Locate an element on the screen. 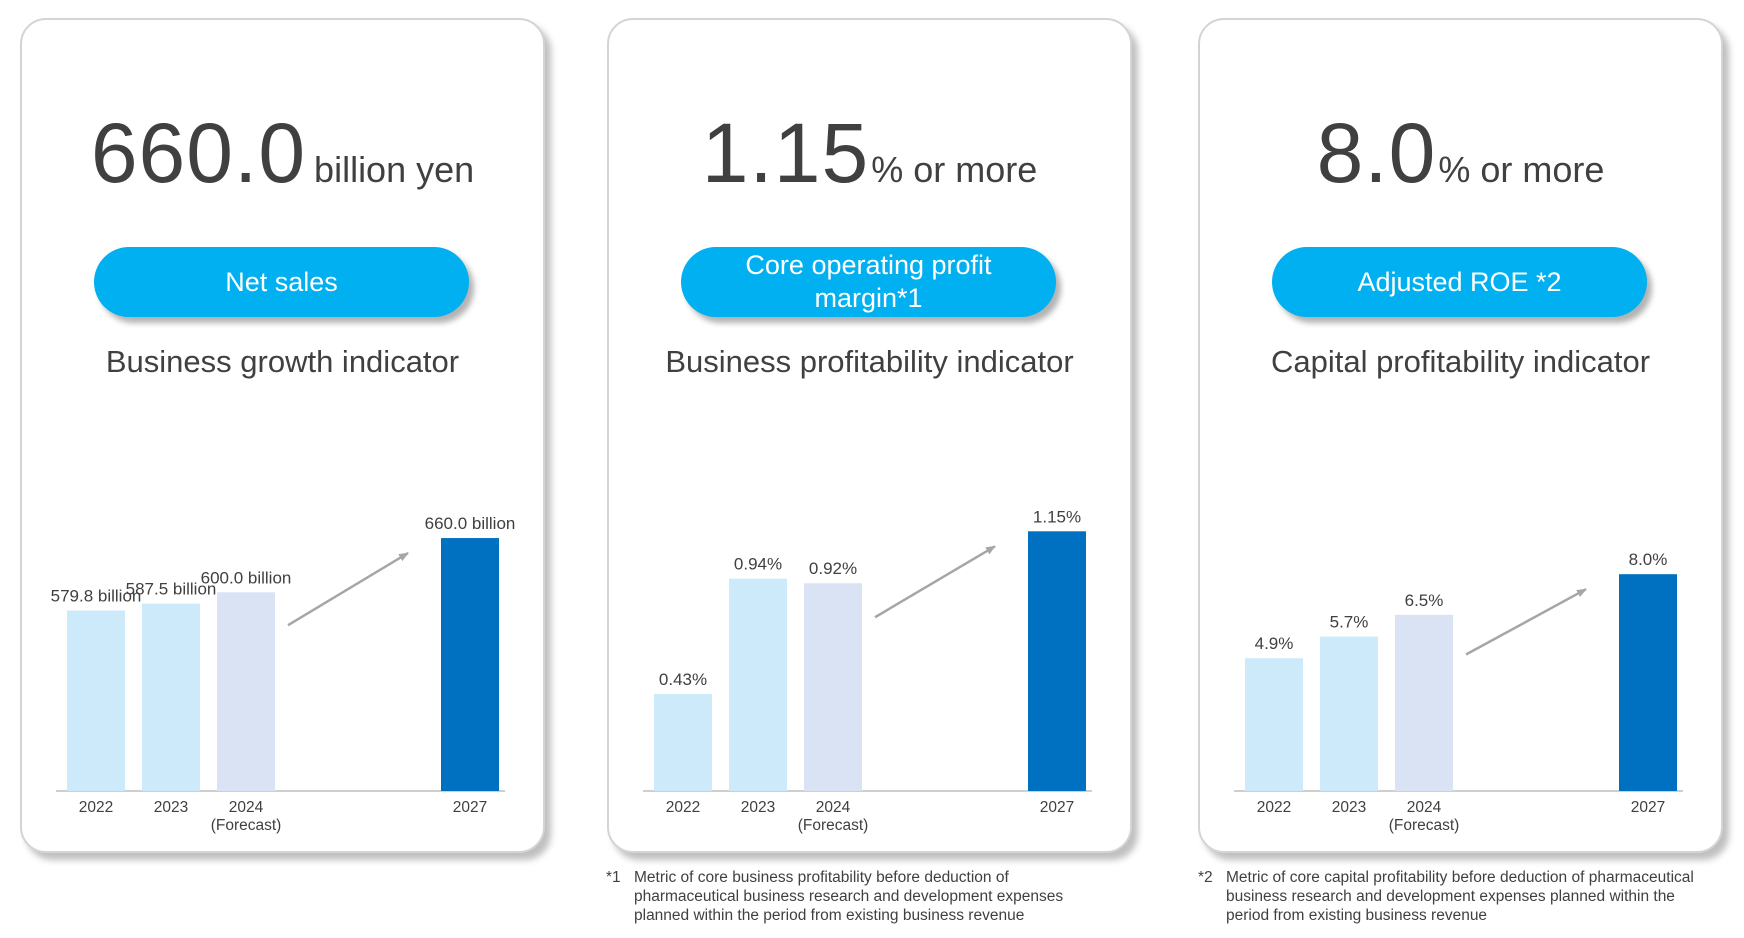  data-label-2024: 6.5% is located at coordinates (1424, 600).